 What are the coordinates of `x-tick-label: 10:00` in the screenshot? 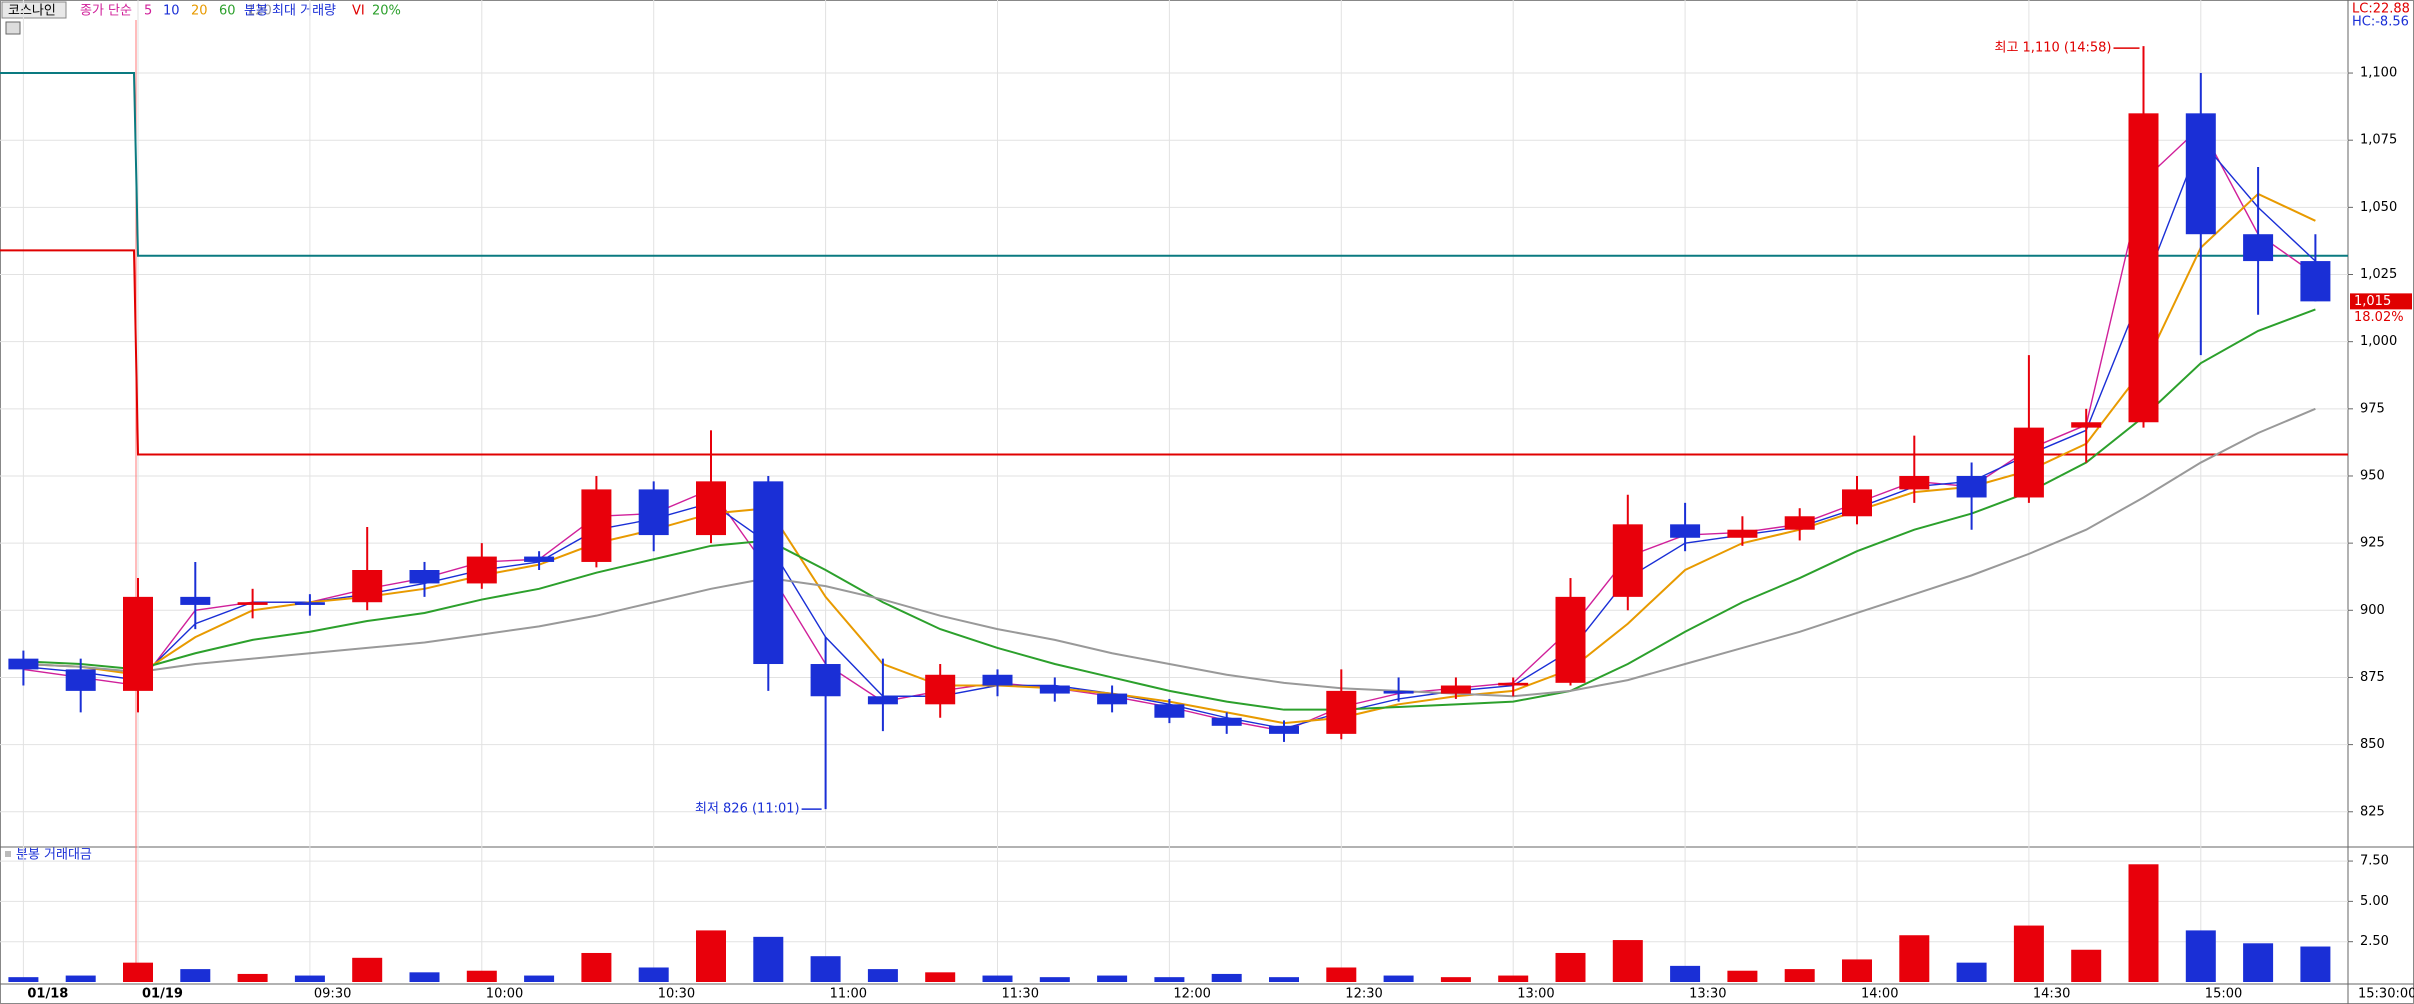 It's located at (504, 994).